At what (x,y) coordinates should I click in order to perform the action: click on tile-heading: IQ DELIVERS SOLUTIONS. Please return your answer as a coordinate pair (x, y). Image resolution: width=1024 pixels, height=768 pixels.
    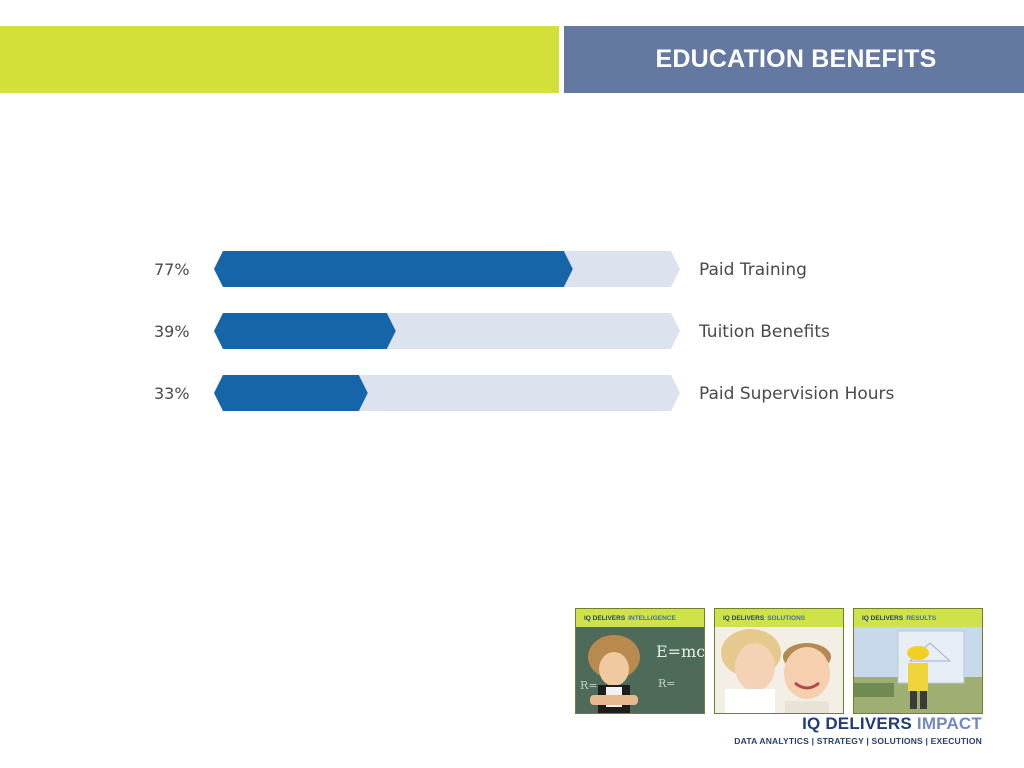
    Looking at the image, I should click on (779, 618).